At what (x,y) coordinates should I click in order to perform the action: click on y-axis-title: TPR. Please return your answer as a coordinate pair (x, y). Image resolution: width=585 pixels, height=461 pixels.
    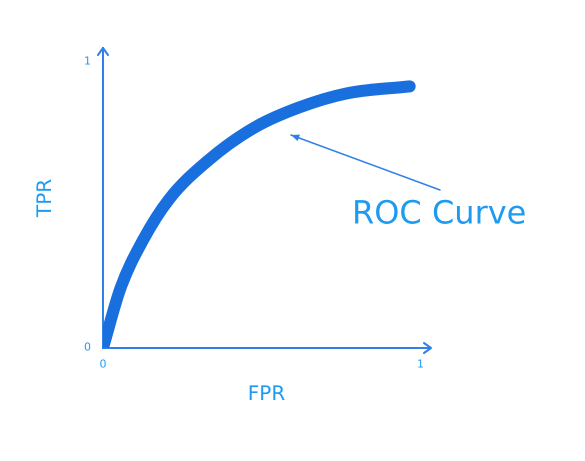
    Looking at the image, I should click on (44, 198).